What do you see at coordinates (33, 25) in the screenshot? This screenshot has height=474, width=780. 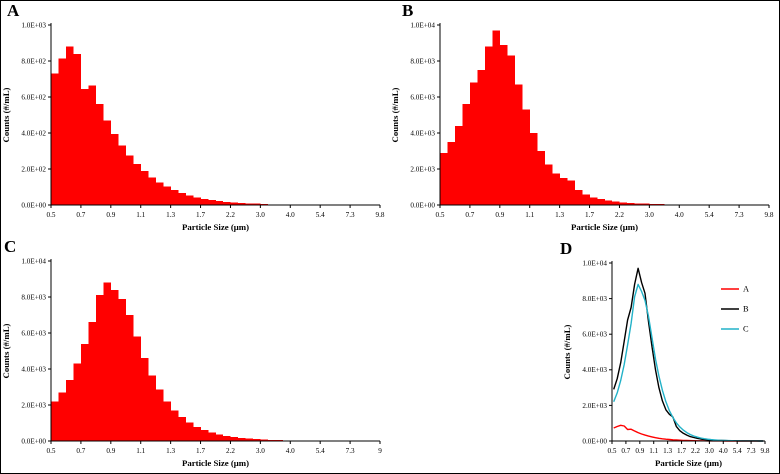 I see `y-tick-label: 1.0E+03` at bounding box center [33, 25].